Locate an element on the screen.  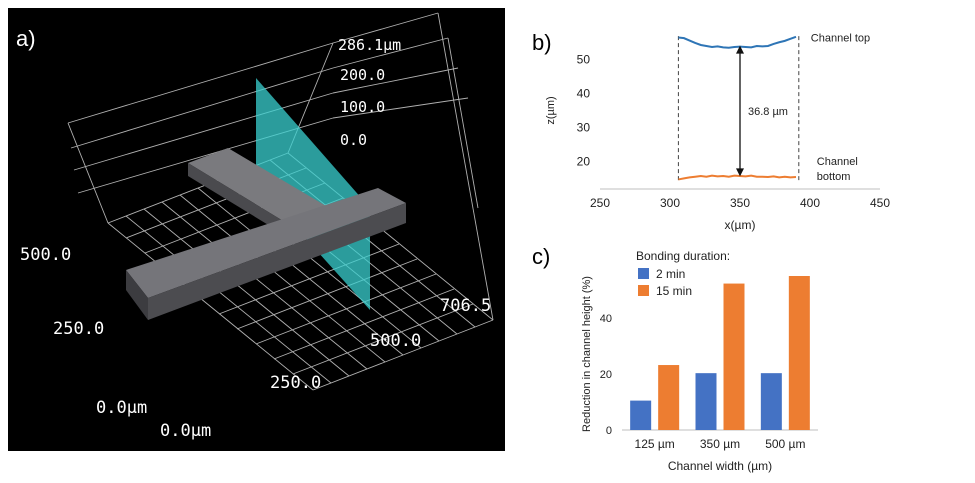
height-arrow-head-top is located at coordinates (740, 49).